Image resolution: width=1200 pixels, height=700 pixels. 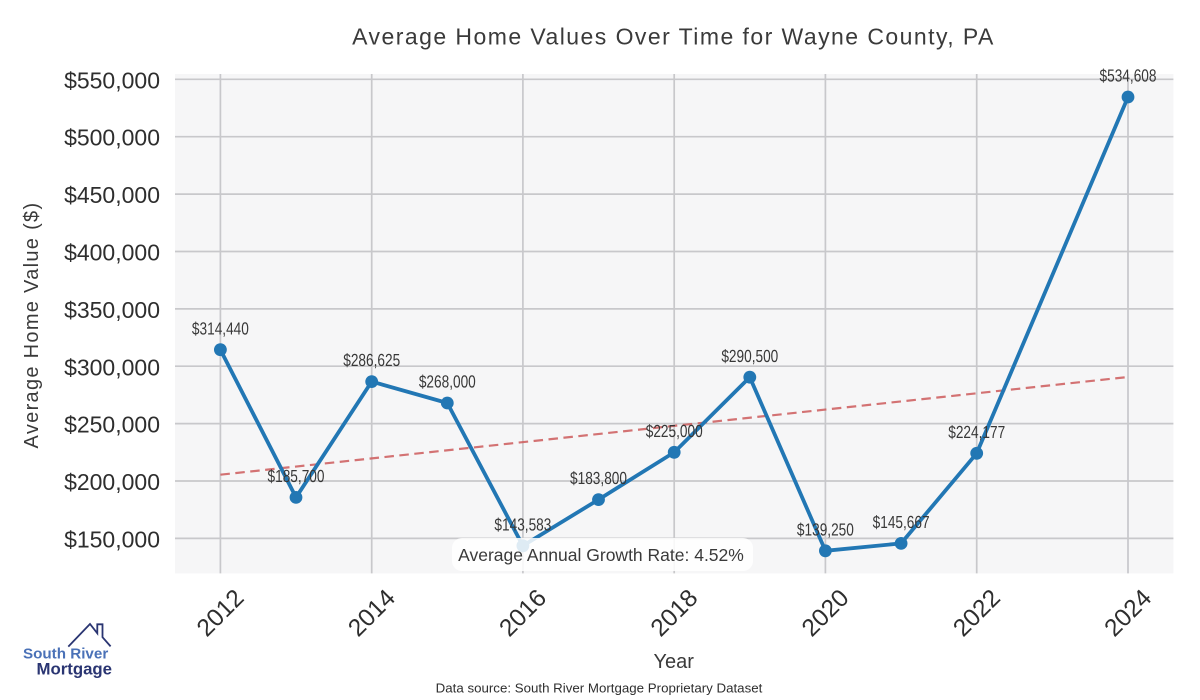 I want to click on svg-text: $150,000, so click(x=112, y=539).